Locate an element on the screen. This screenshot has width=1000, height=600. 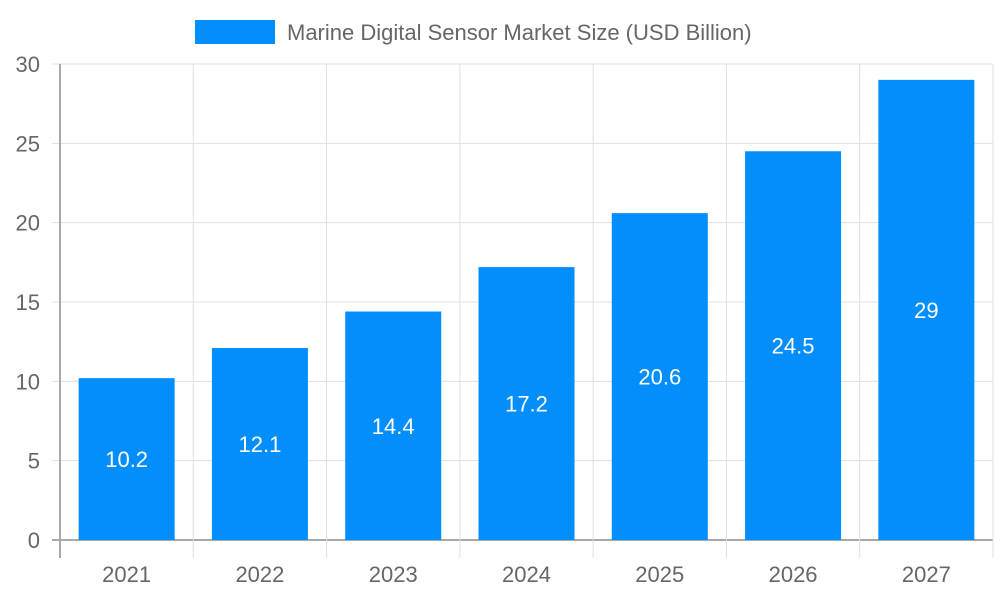
y-tick-label: 0 is located at coordinates (34, 540).